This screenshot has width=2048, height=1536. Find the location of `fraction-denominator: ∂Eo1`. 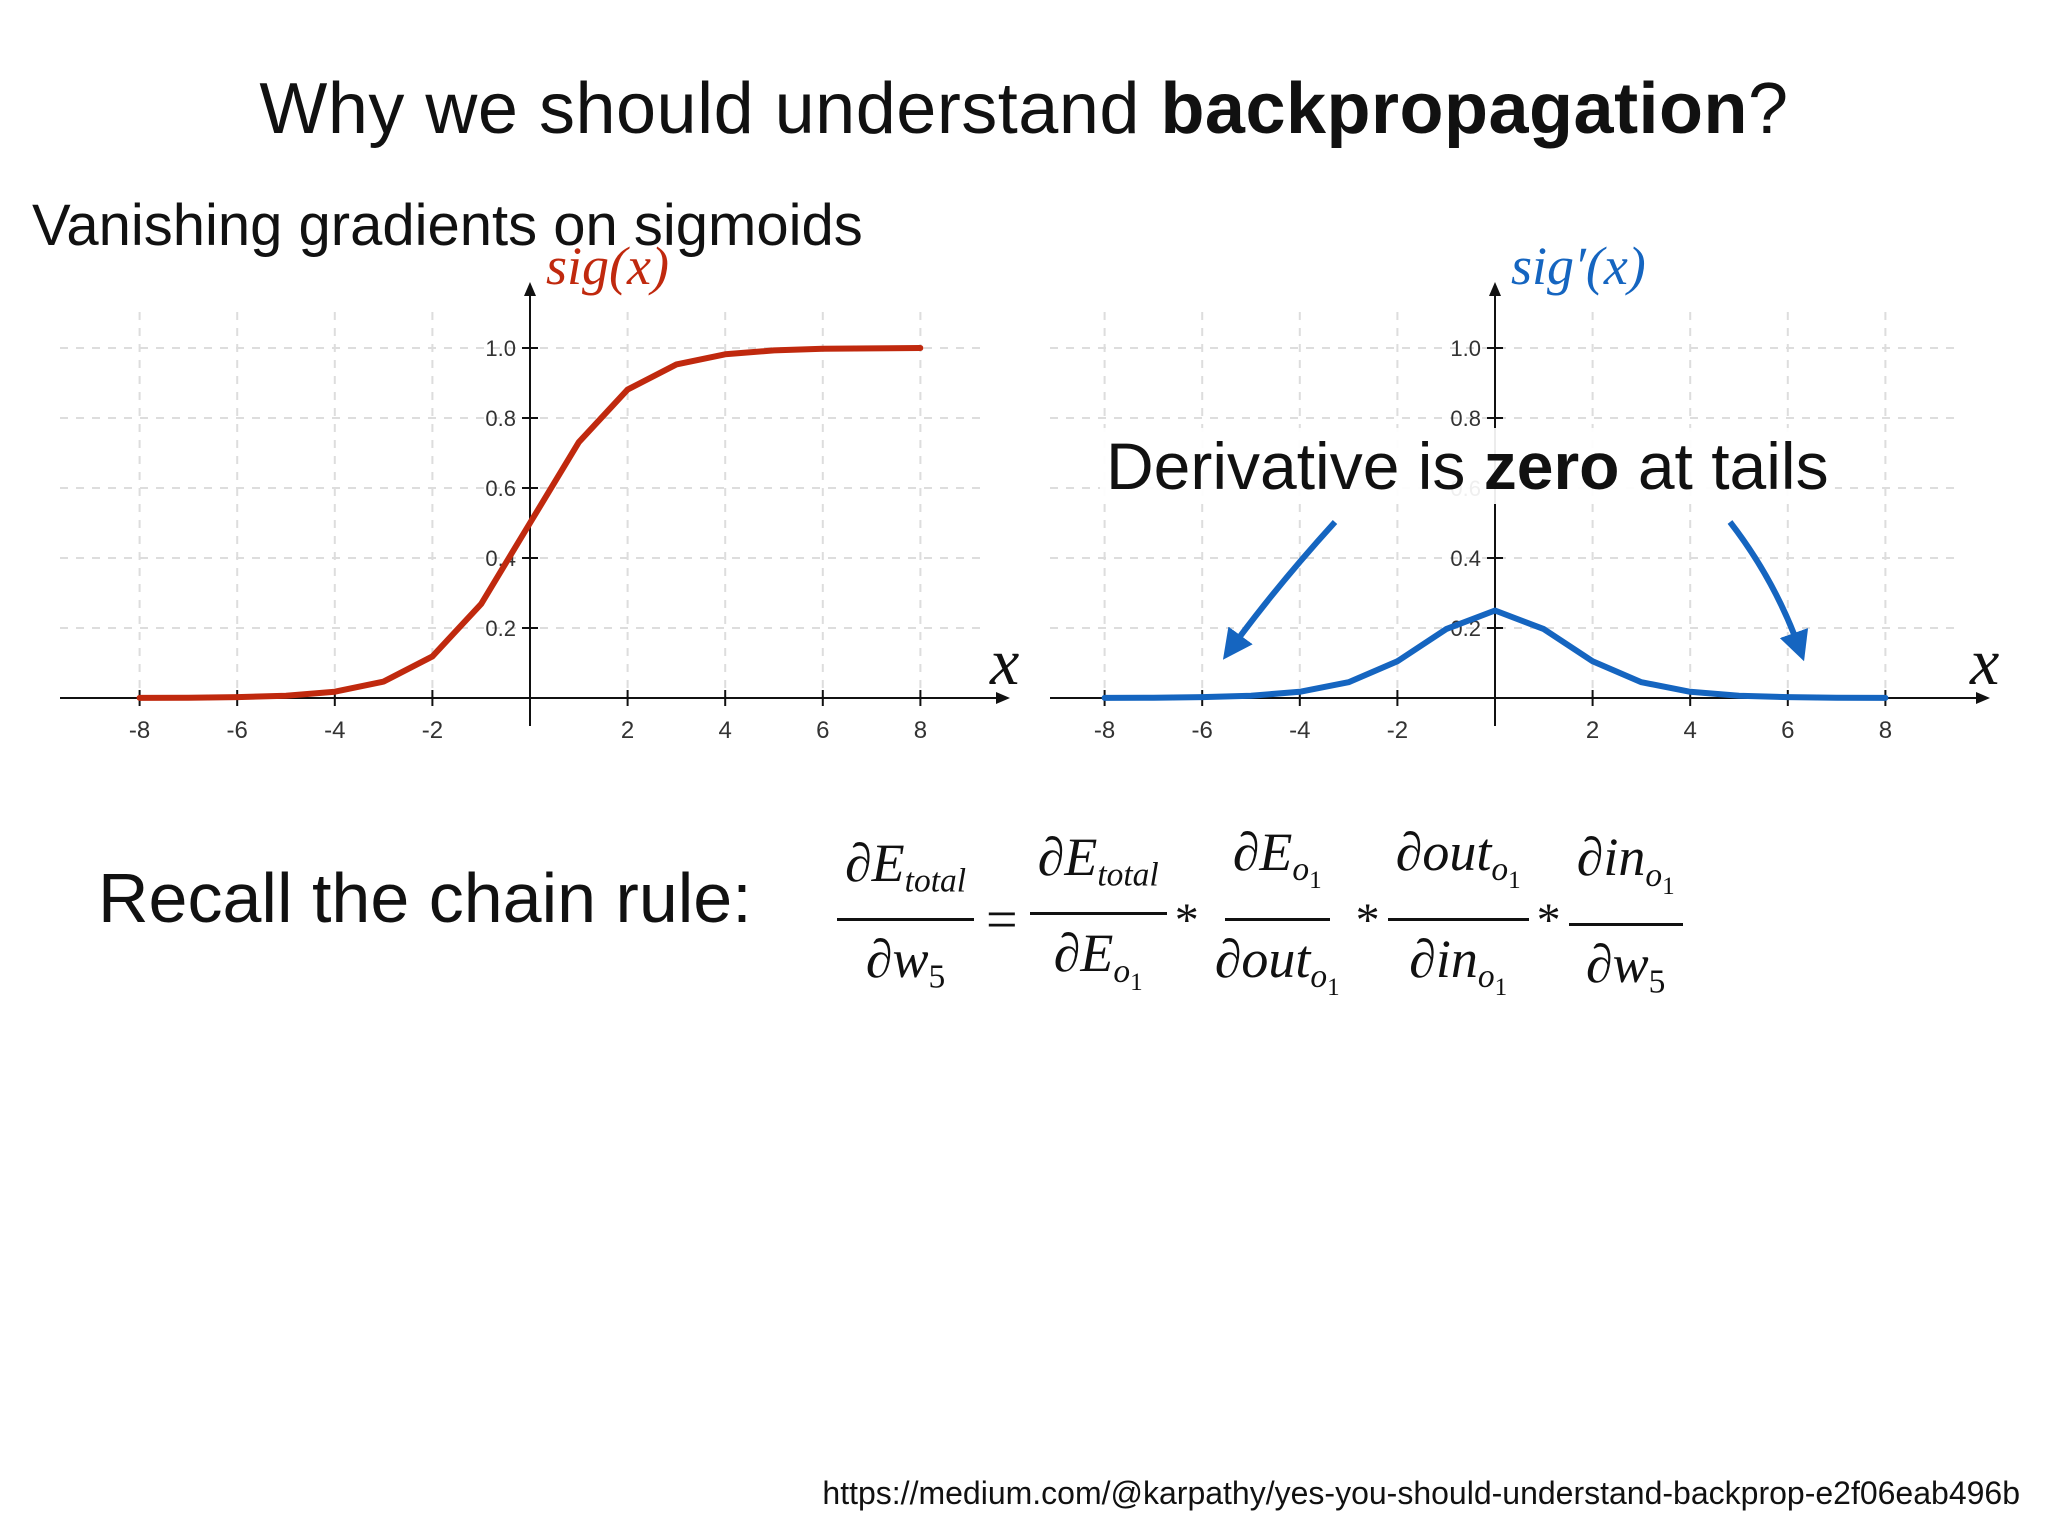

fraction-denominator: ∂Eo1 is located at coordinates (1098, 959).